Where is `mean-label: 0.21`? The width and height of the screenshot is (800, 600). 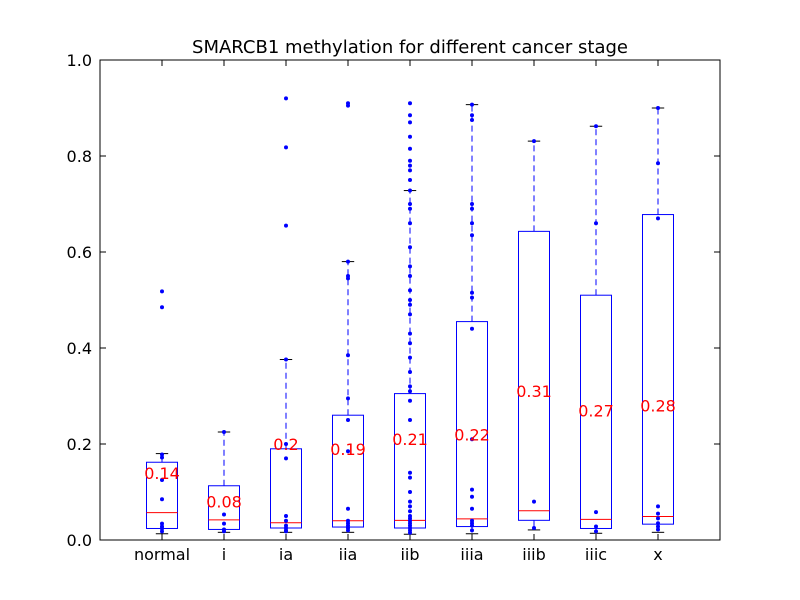
mean-label: 0.21 is located at coordinates (410, 439).